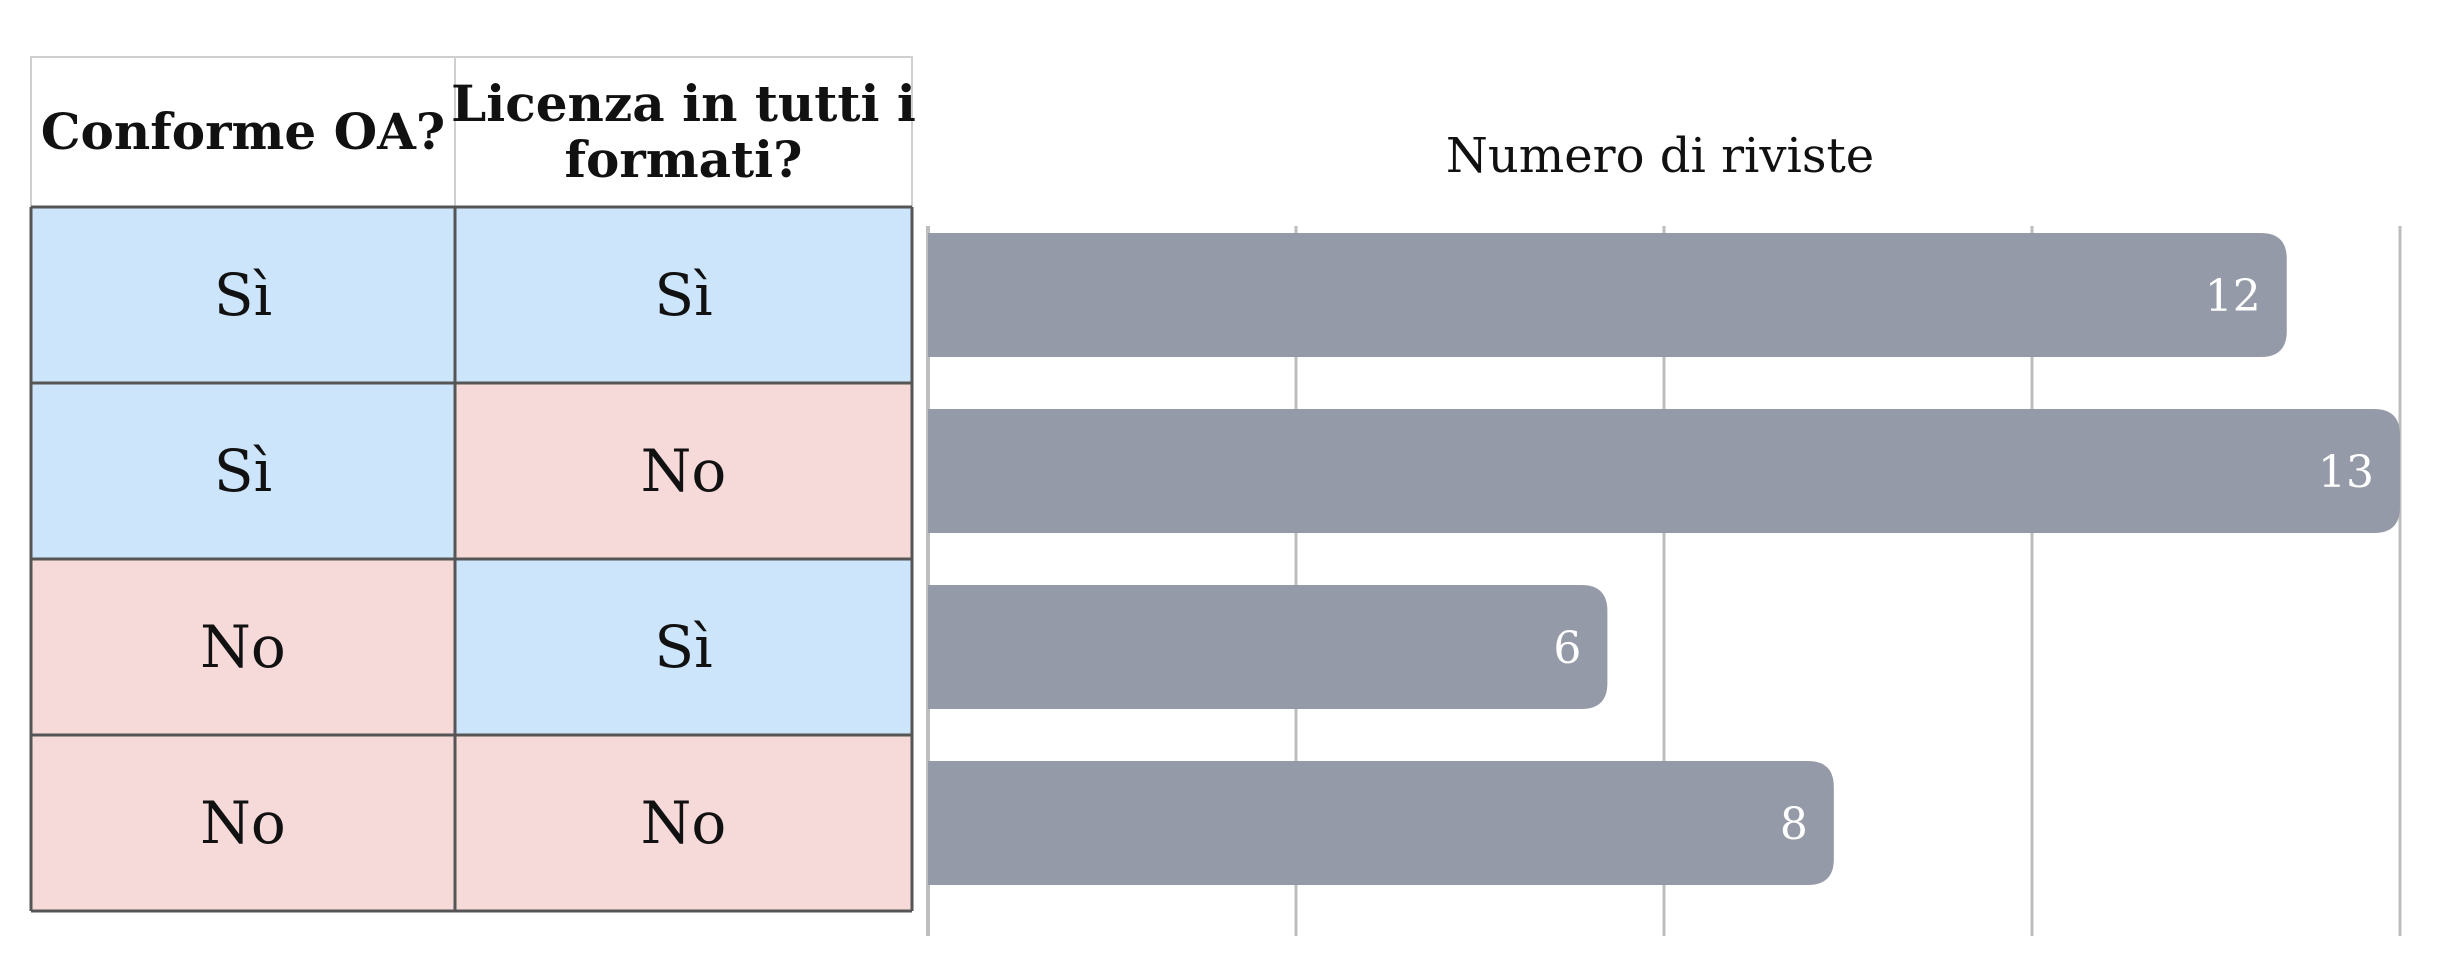 The height and width of the screenshot is (967, 2441). I want to click on bar-value-label: 12, so click(2233, 296).